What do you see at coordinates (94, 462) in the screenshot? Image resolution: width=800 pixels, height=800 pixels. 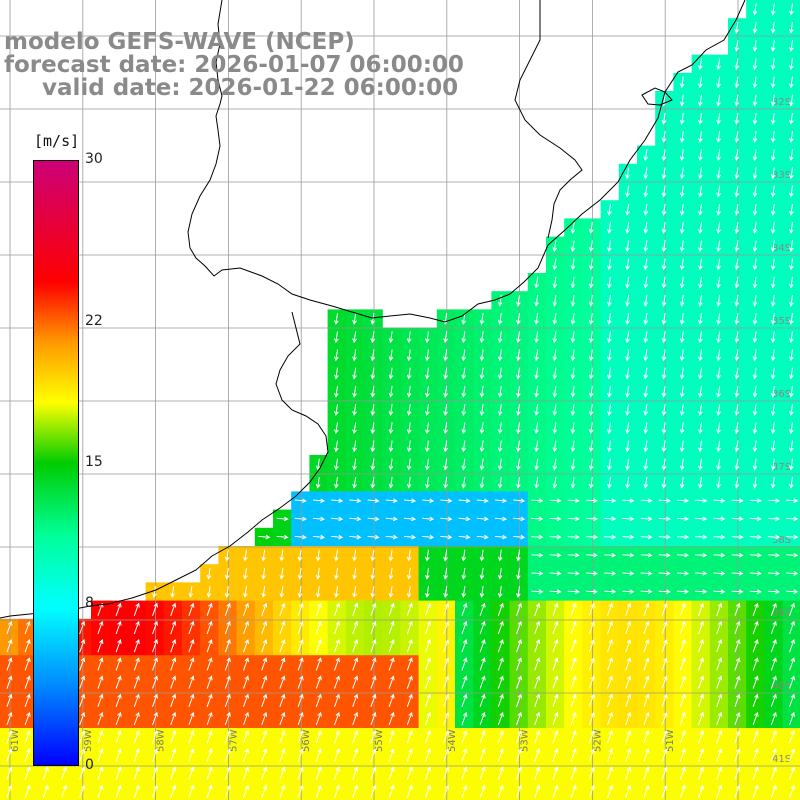 I see `colorbar-tick-15: 15` at bounding box center [94, 462].